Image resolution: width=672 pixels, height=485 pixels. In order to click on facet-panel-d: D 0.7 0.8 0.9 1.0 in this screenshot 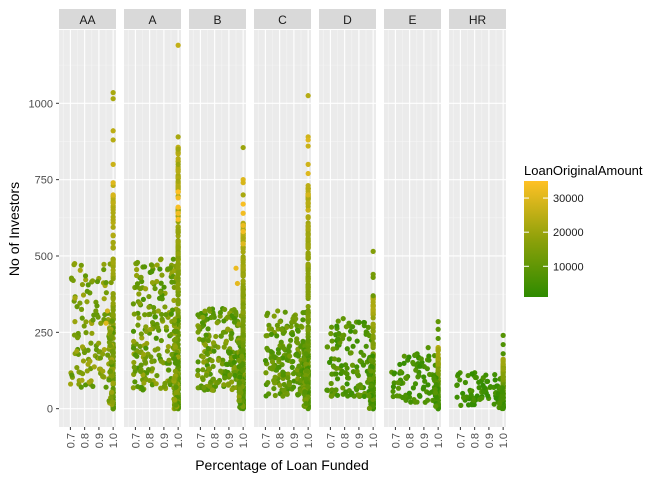, I will do `click(349, 228)`.